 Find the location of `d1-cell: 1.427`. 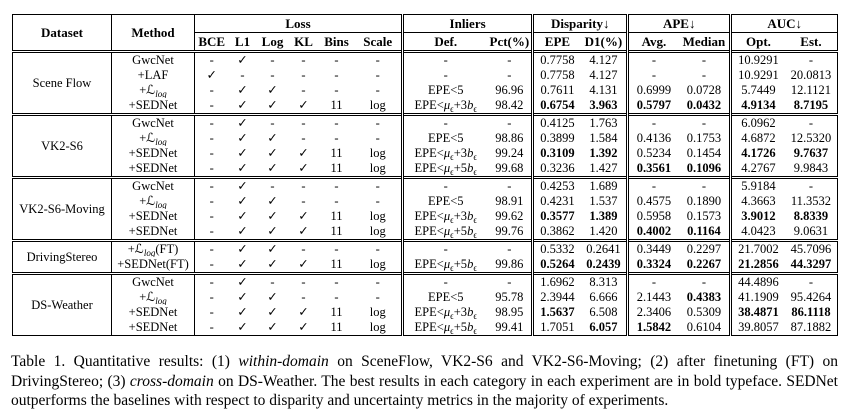

d1-cell: 1.427 is located at coordinates (603, 168).